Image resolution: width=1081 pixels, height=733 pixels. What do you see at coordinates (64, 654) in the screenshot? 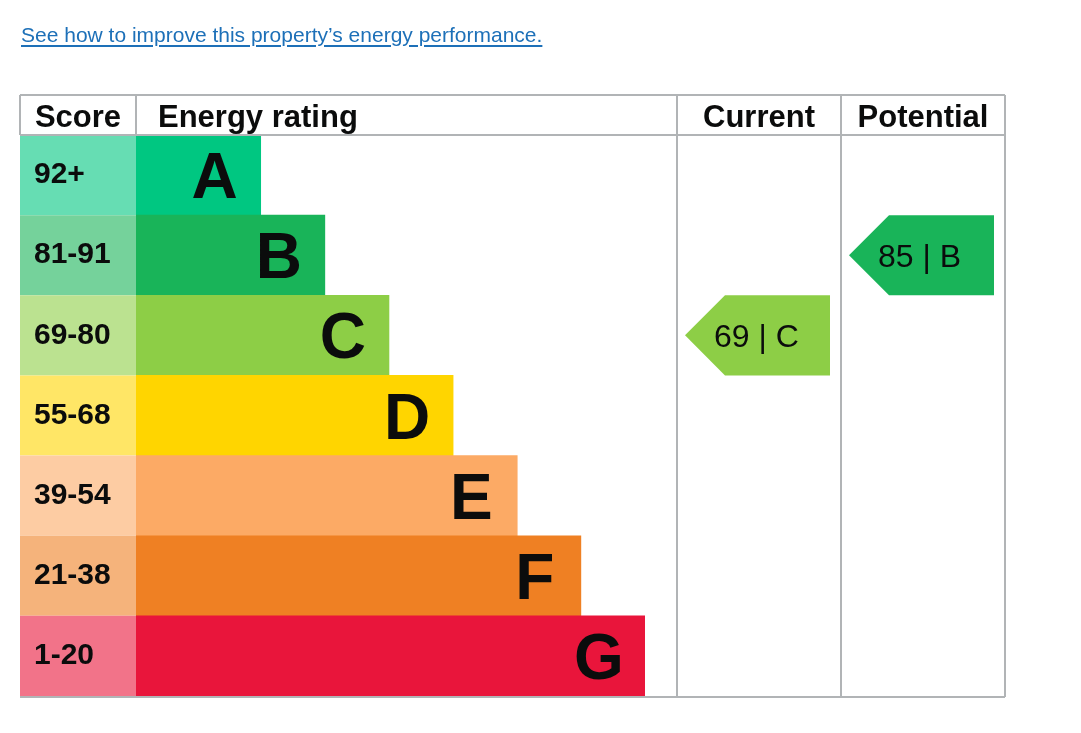
I see `y-tick-label: 1-20` at bounding box center [64, 654].